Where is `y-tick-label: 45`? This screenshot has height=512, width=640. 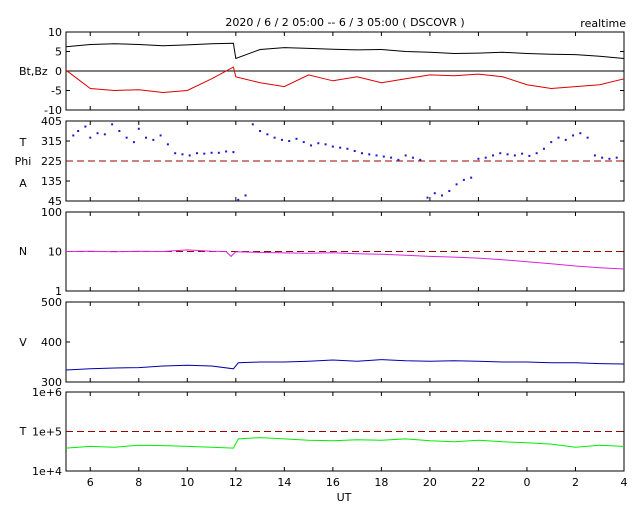
y-tick-label: 45 is located at coordinates (55, 201).